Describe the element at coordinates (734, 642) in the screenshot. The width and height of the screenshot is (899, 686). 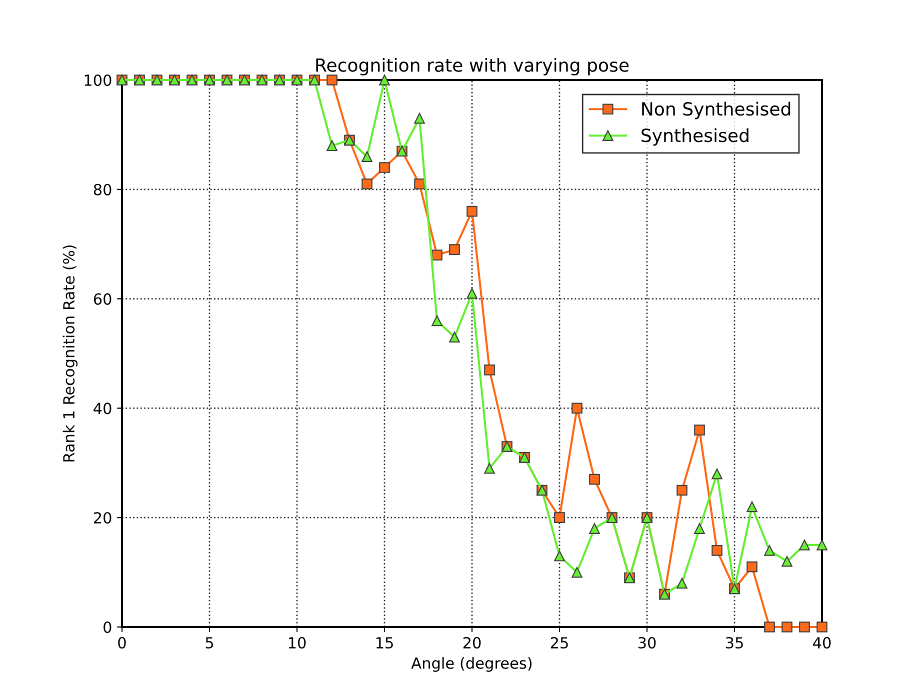
I see `x-tick-label: 35` at that location.